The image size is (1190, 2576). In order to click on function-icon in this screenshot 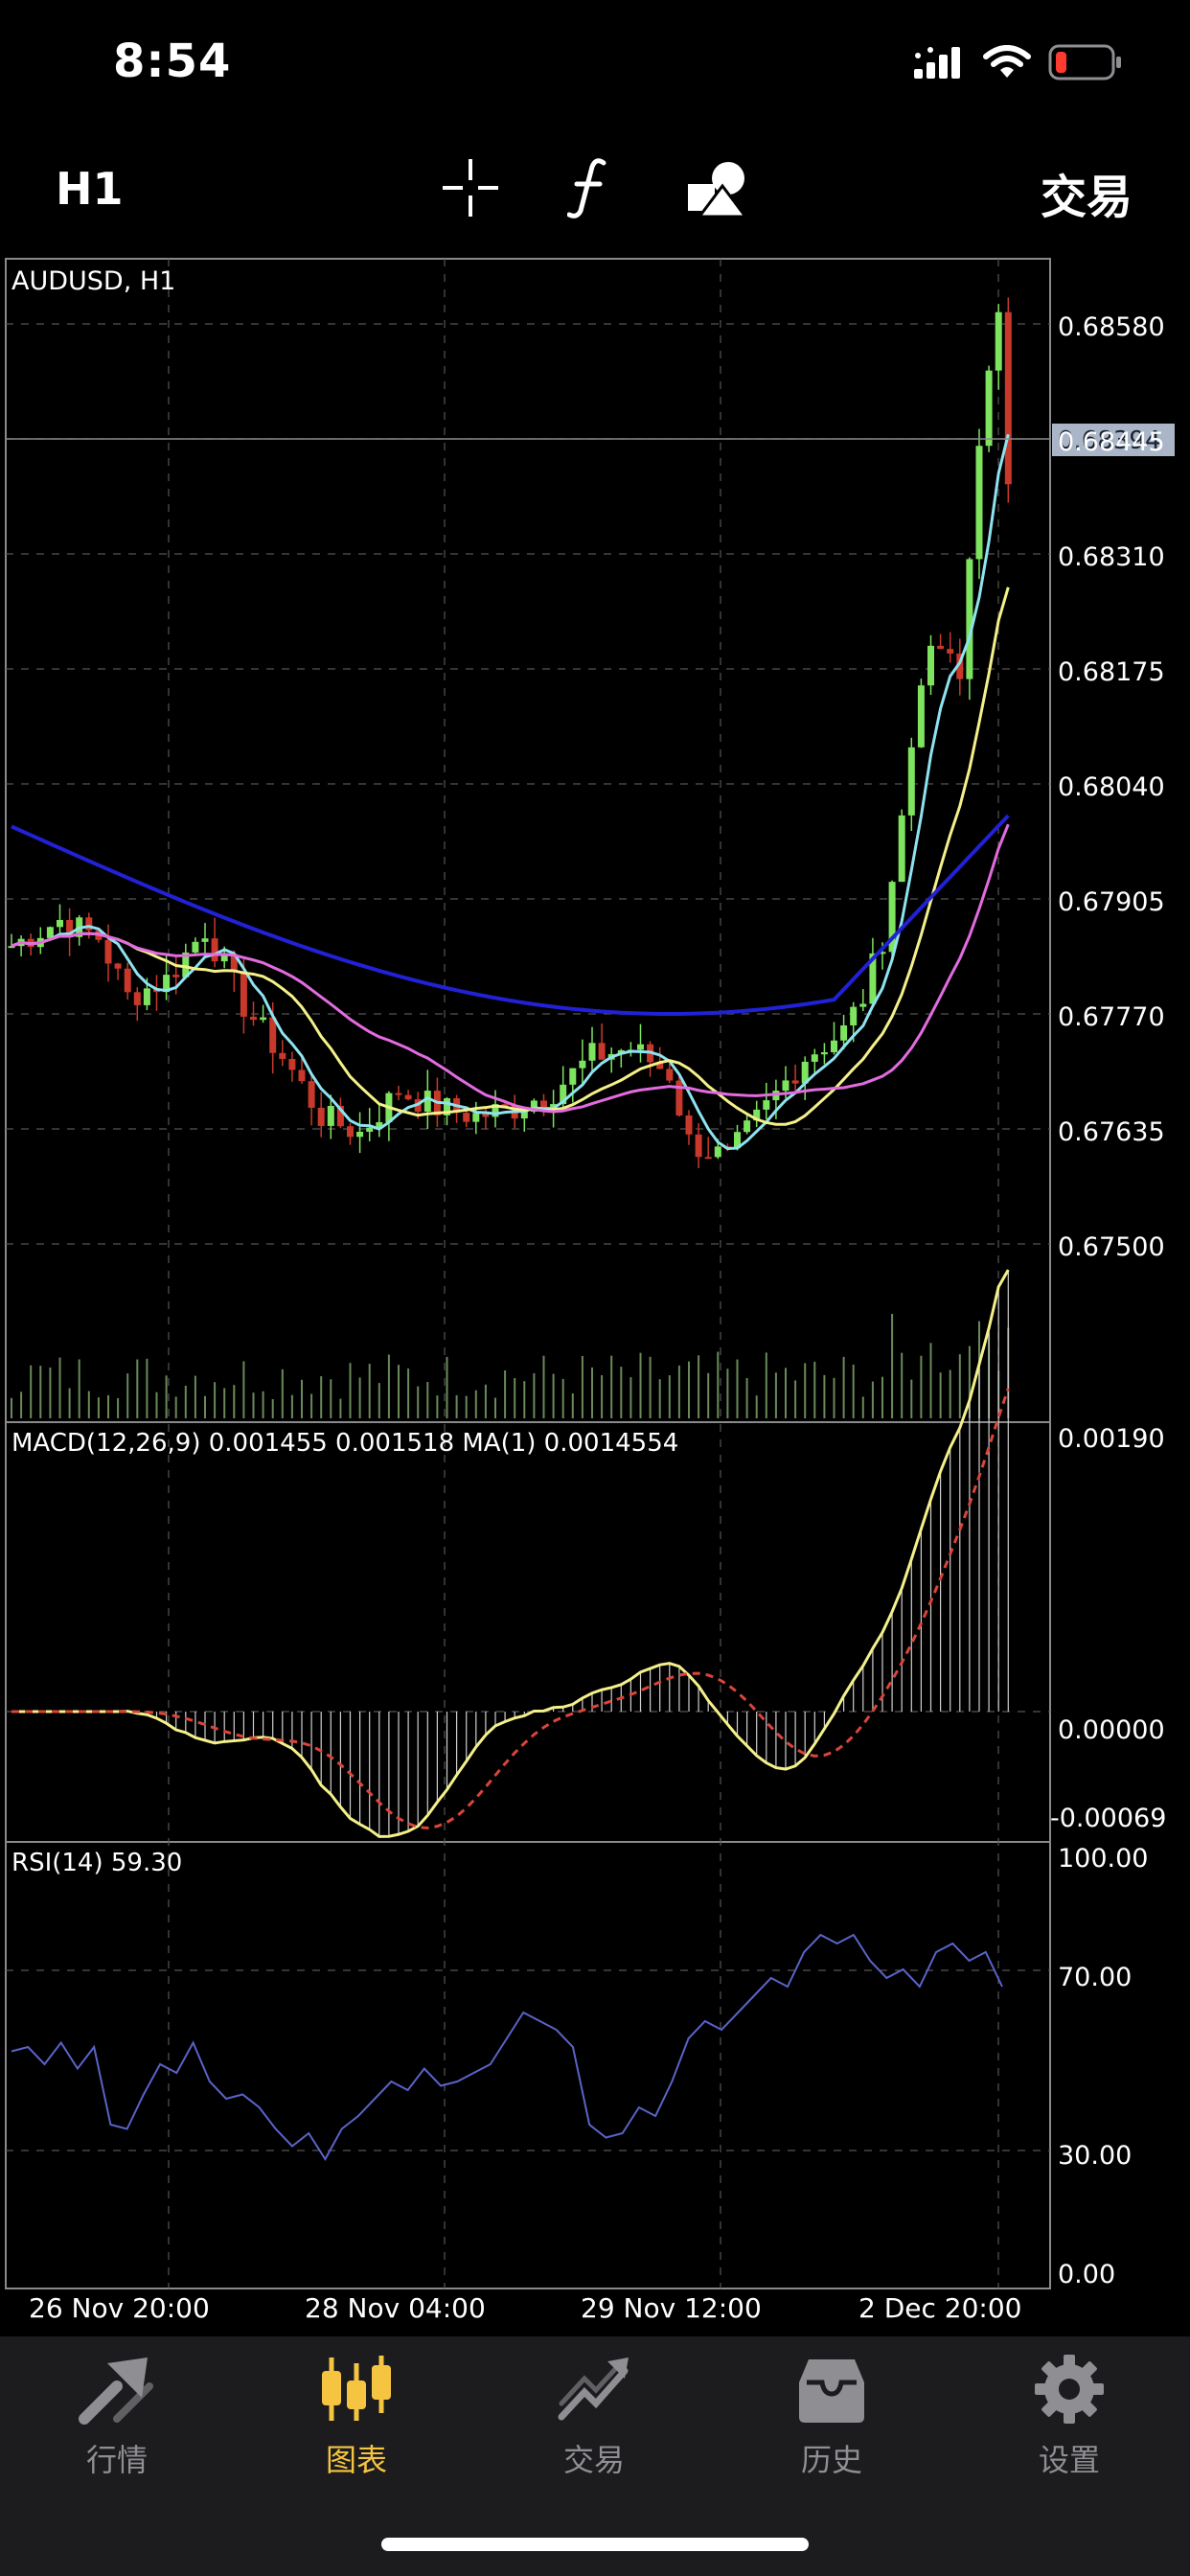, I will do `click(588, 187)`.